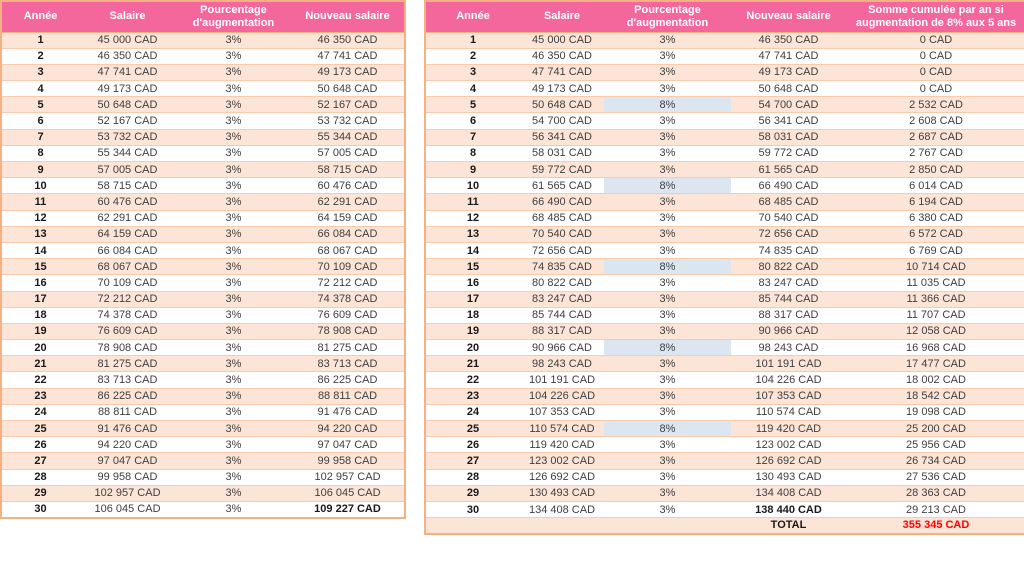 The image size is (1024, 569). What do you see at coordinates (348, 282) in the screenshot?
I see `cell-nouveau-salaire: 72 212 CAD` at bounding box center [348, 282].